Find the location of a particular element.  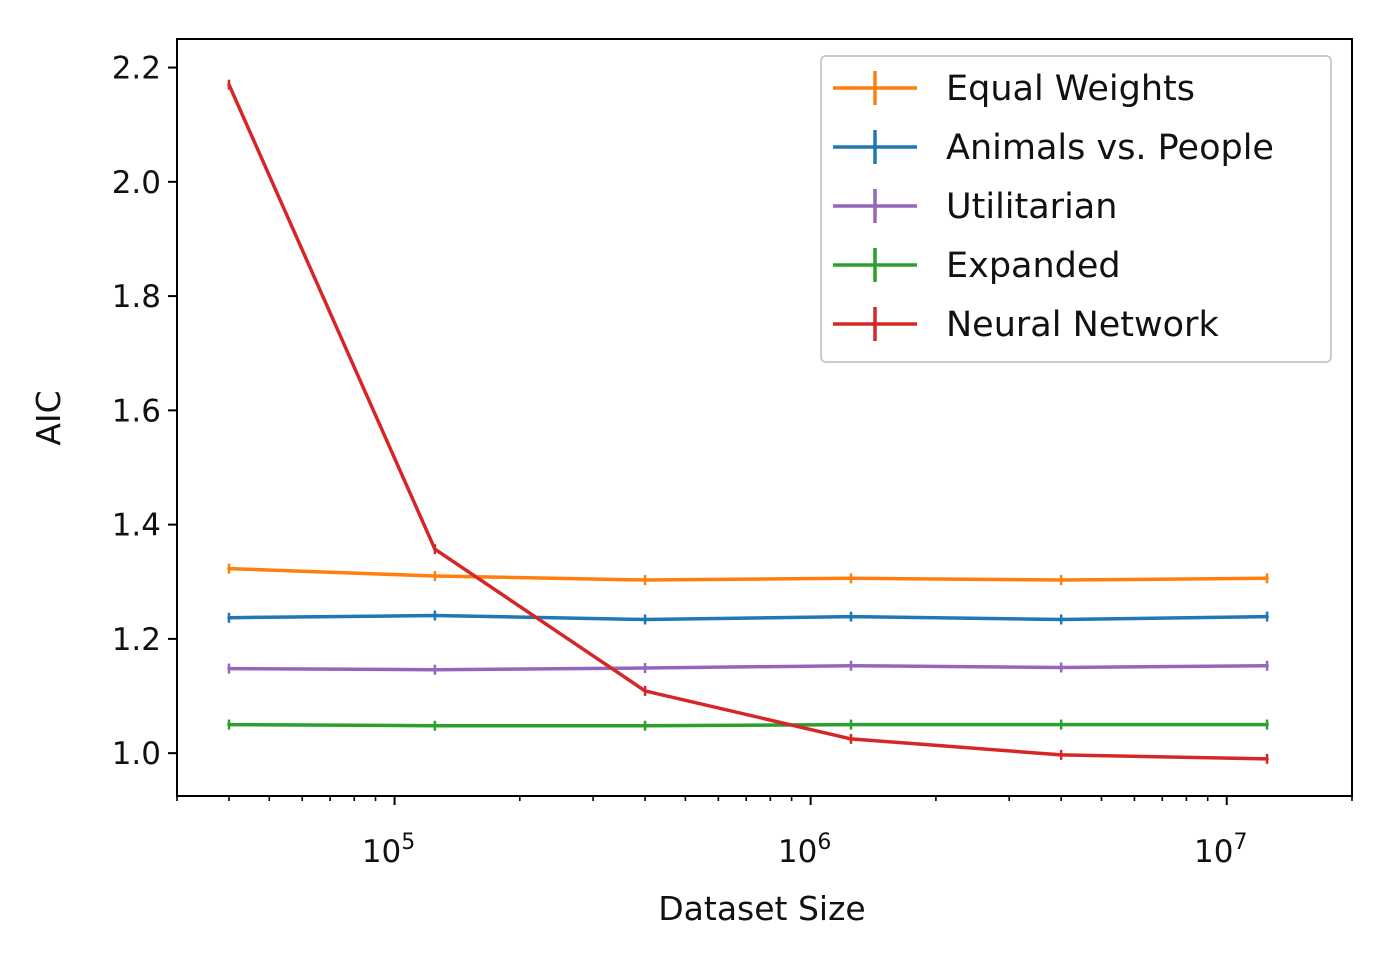

y-axis-label: AIC is located at coordinates (48, 417).